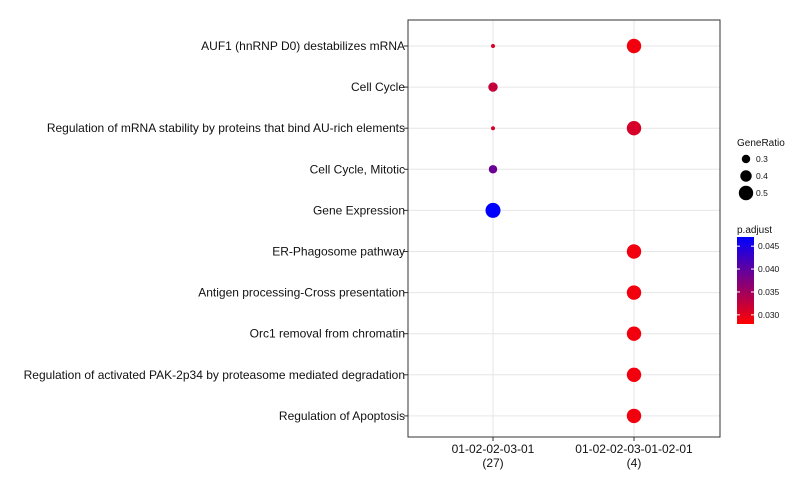 The height and width of the screenshot is (480, 800). What do you see at coordinates (634, 463) in the screenshot?
I see `x-tick-count-label: (4)` at bounding box center [634, 463].